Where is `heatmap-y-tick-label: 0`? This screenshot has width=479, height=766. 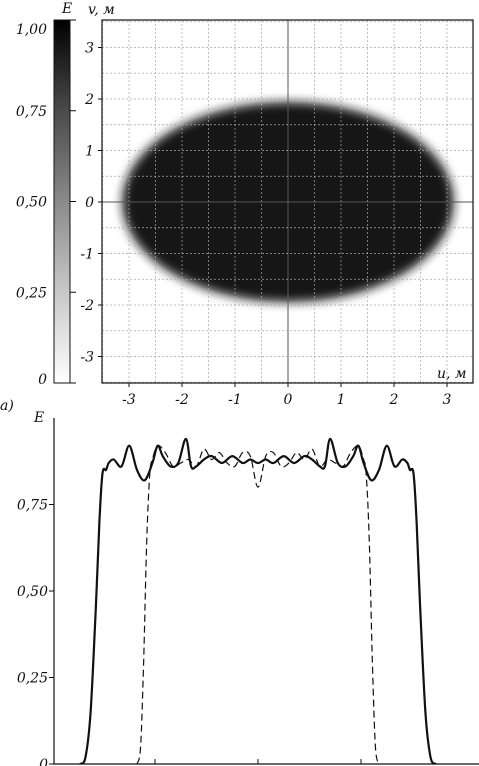 heatmap-y-tick-label: 0 is located at coordinates (89, 203).